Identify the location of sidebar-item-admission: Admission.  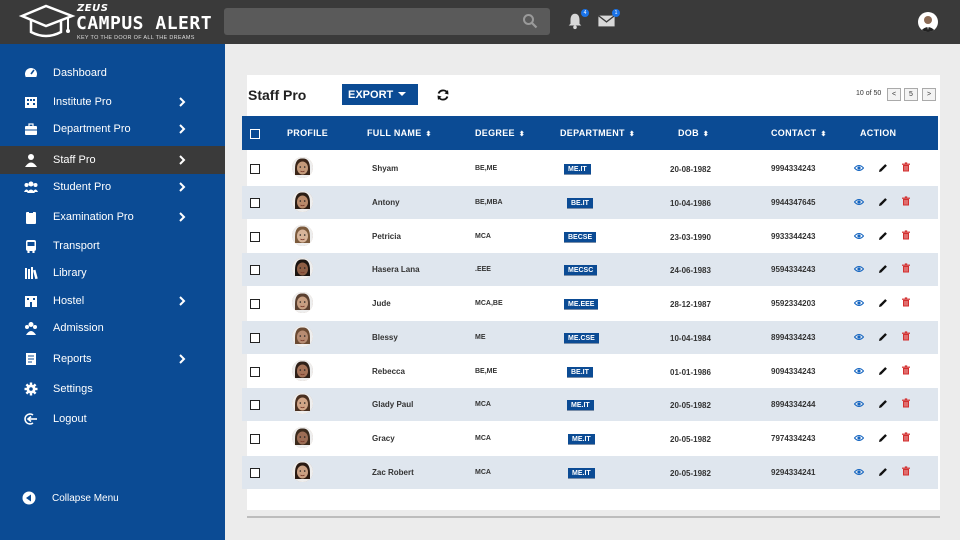
(112, 328).